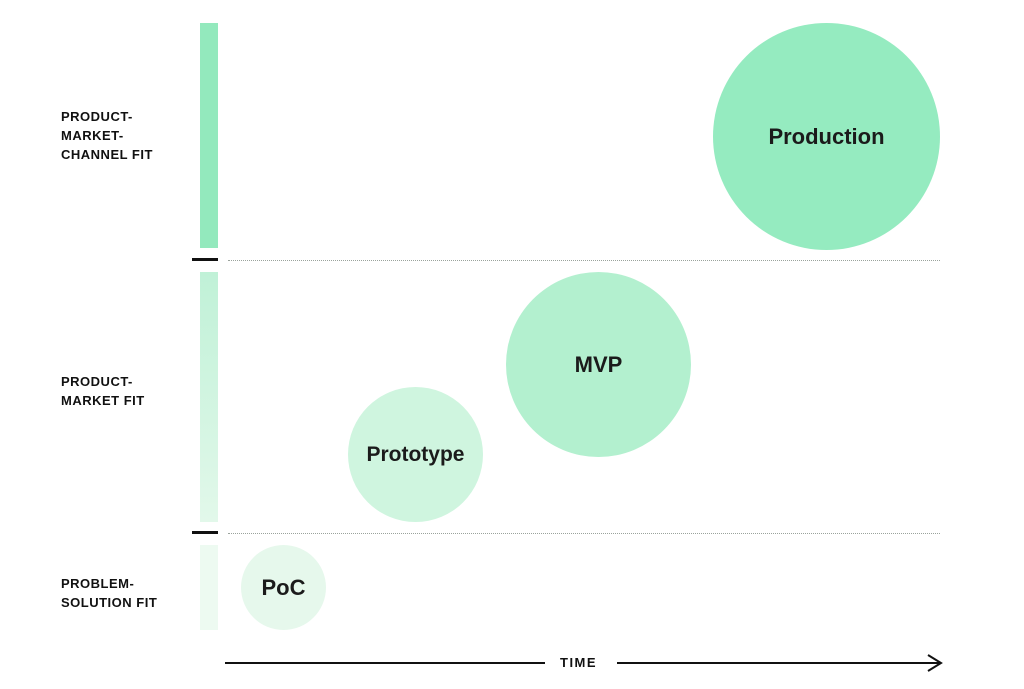 The height and width of the screenshot is (689, 1024). I want to click on band-bar-bottom, so click(209, 587).